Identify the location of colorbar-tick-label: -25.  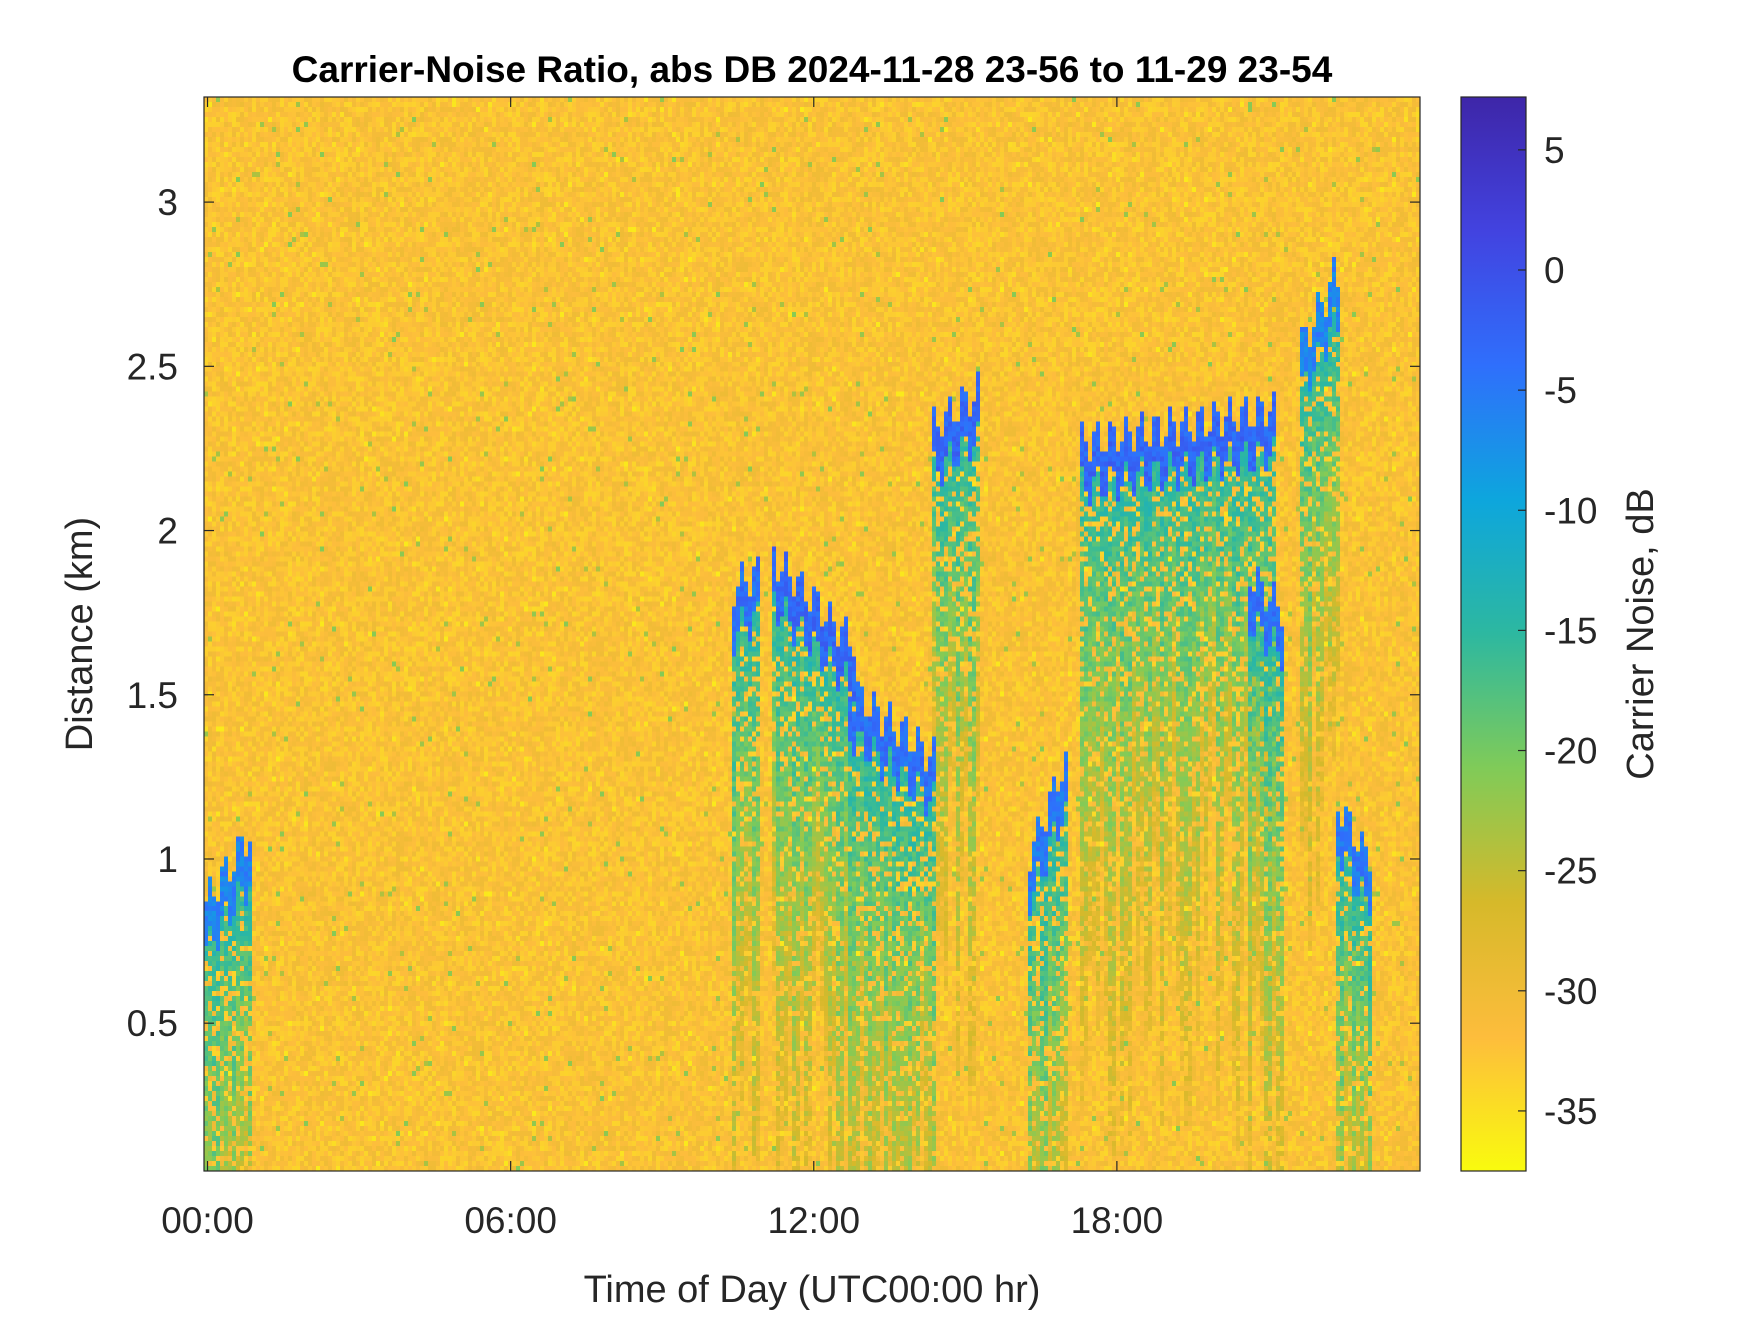
(1570, 871).